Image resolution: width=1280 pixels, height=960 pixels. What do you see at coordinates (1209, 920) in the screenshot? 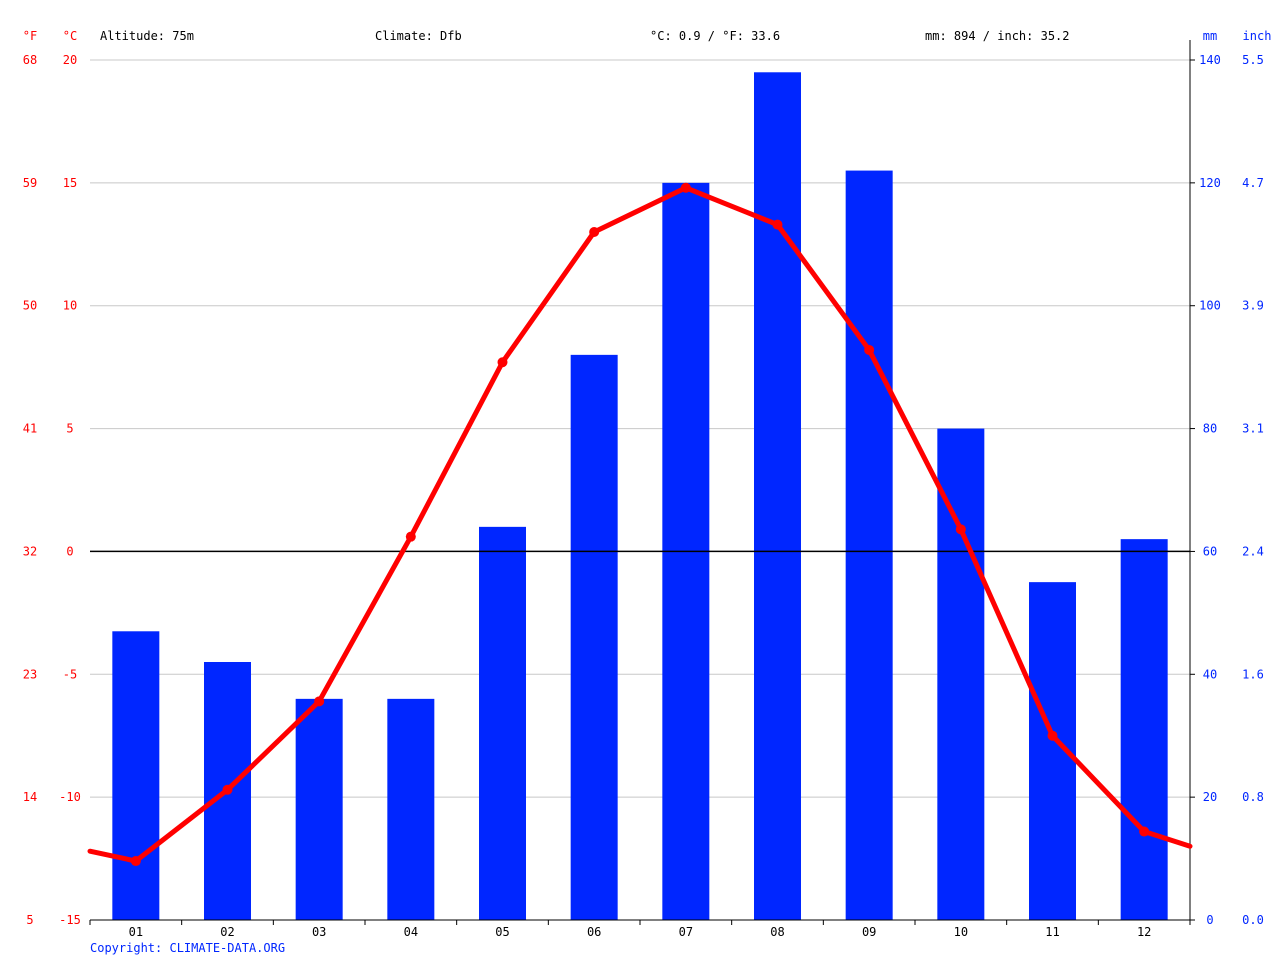
I see `mm-tick-label: 0` at bounding box center [1209, 920].